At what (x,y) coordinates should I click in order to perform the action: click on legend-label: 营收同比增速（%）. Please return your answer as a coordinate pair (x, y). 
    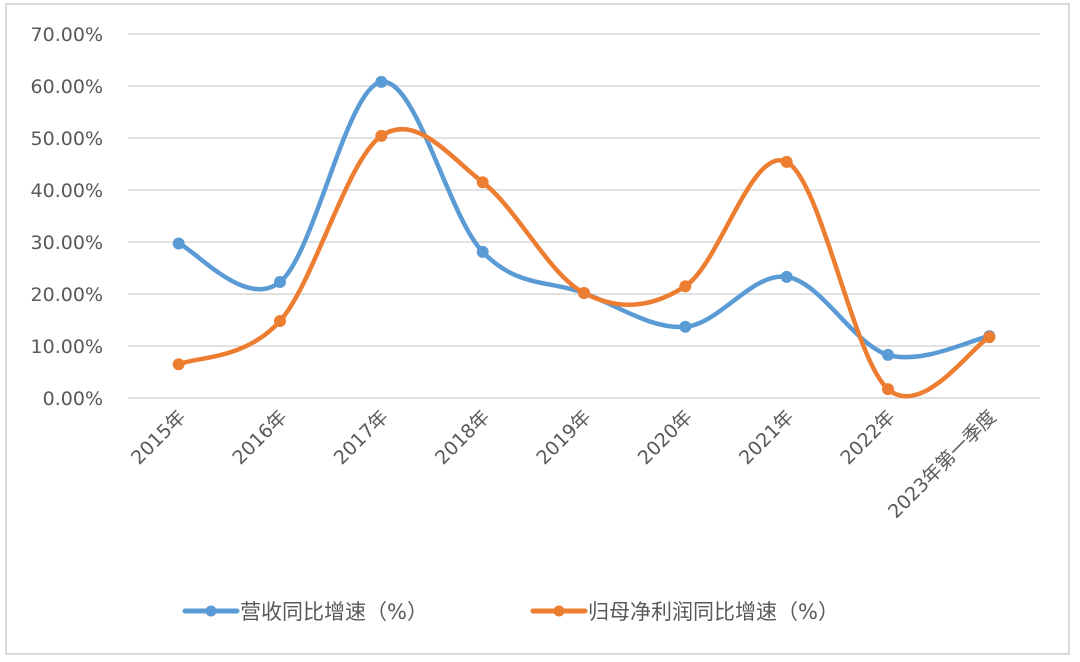
    Looking at the image, I should click on (334, 612).